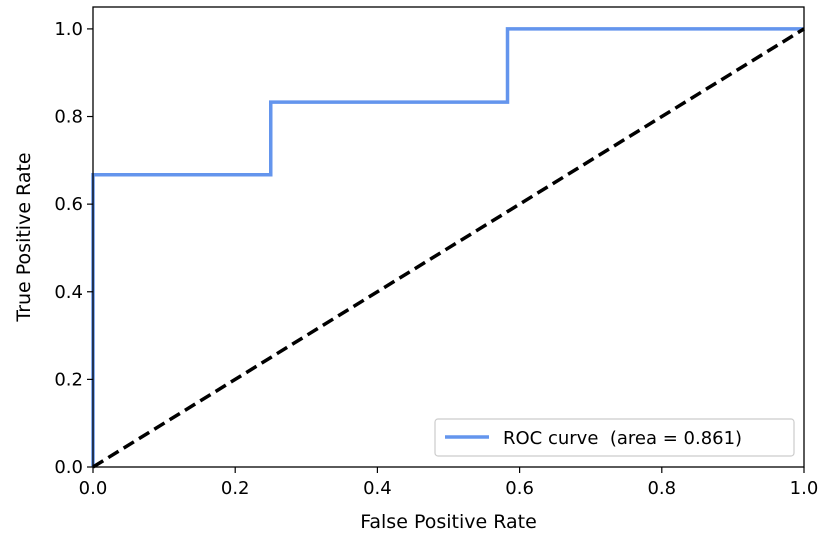 This screenshot has width=840, height=550. What do you see at coordinates (68, 379) in the screenshot?
I see `y-tick-label: 0.2` at bounding box center [68, 379].